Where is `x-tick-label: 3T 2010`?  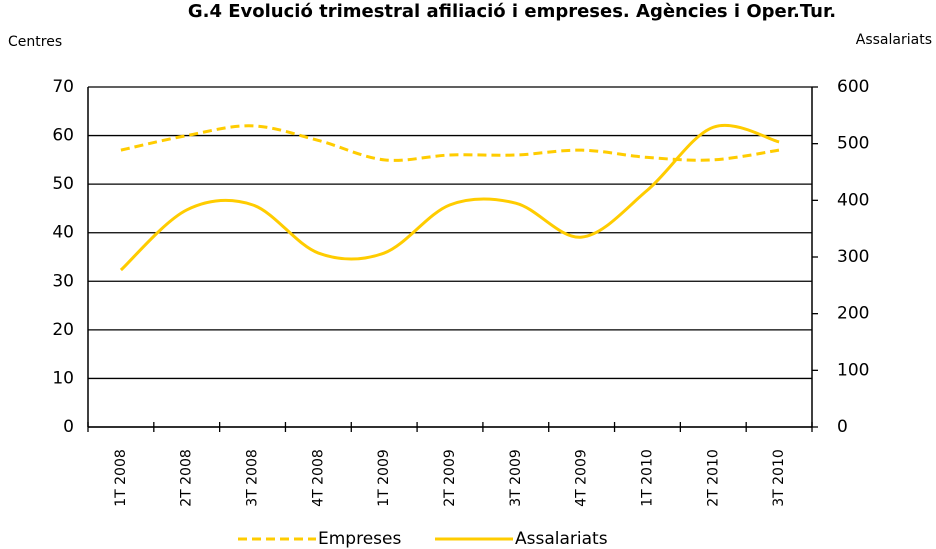 x-tick-label: 3T 2010 is located at coordinates (779, 478).